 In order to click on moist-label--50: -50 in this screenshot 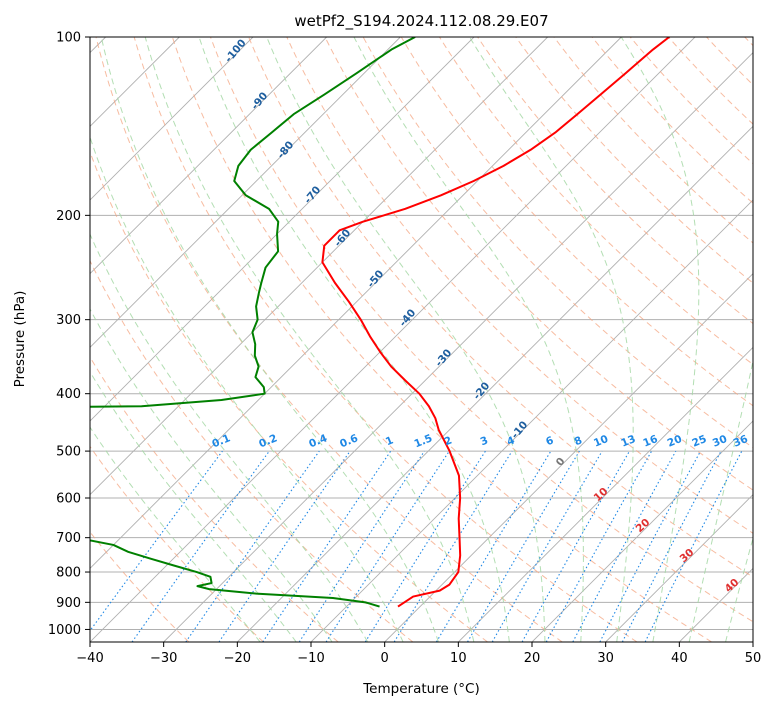, I will do `click(375, 279)`.